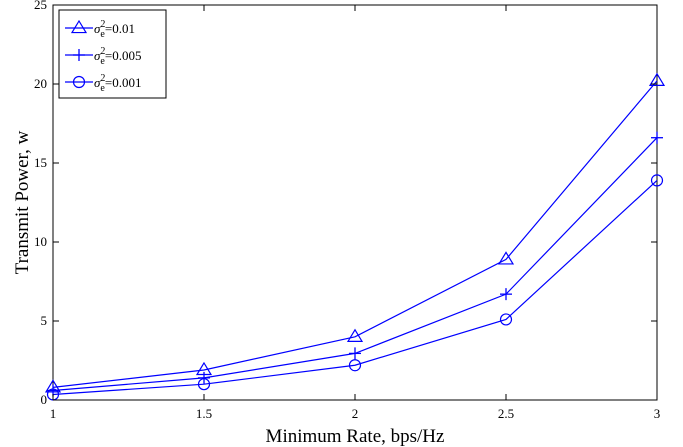 The height and width of the screenshot is (447, 683). What do you see at coordinates (40, 6) in the screenshot?
I see `y-tick-label: 25` at bounding box center [40, 6].